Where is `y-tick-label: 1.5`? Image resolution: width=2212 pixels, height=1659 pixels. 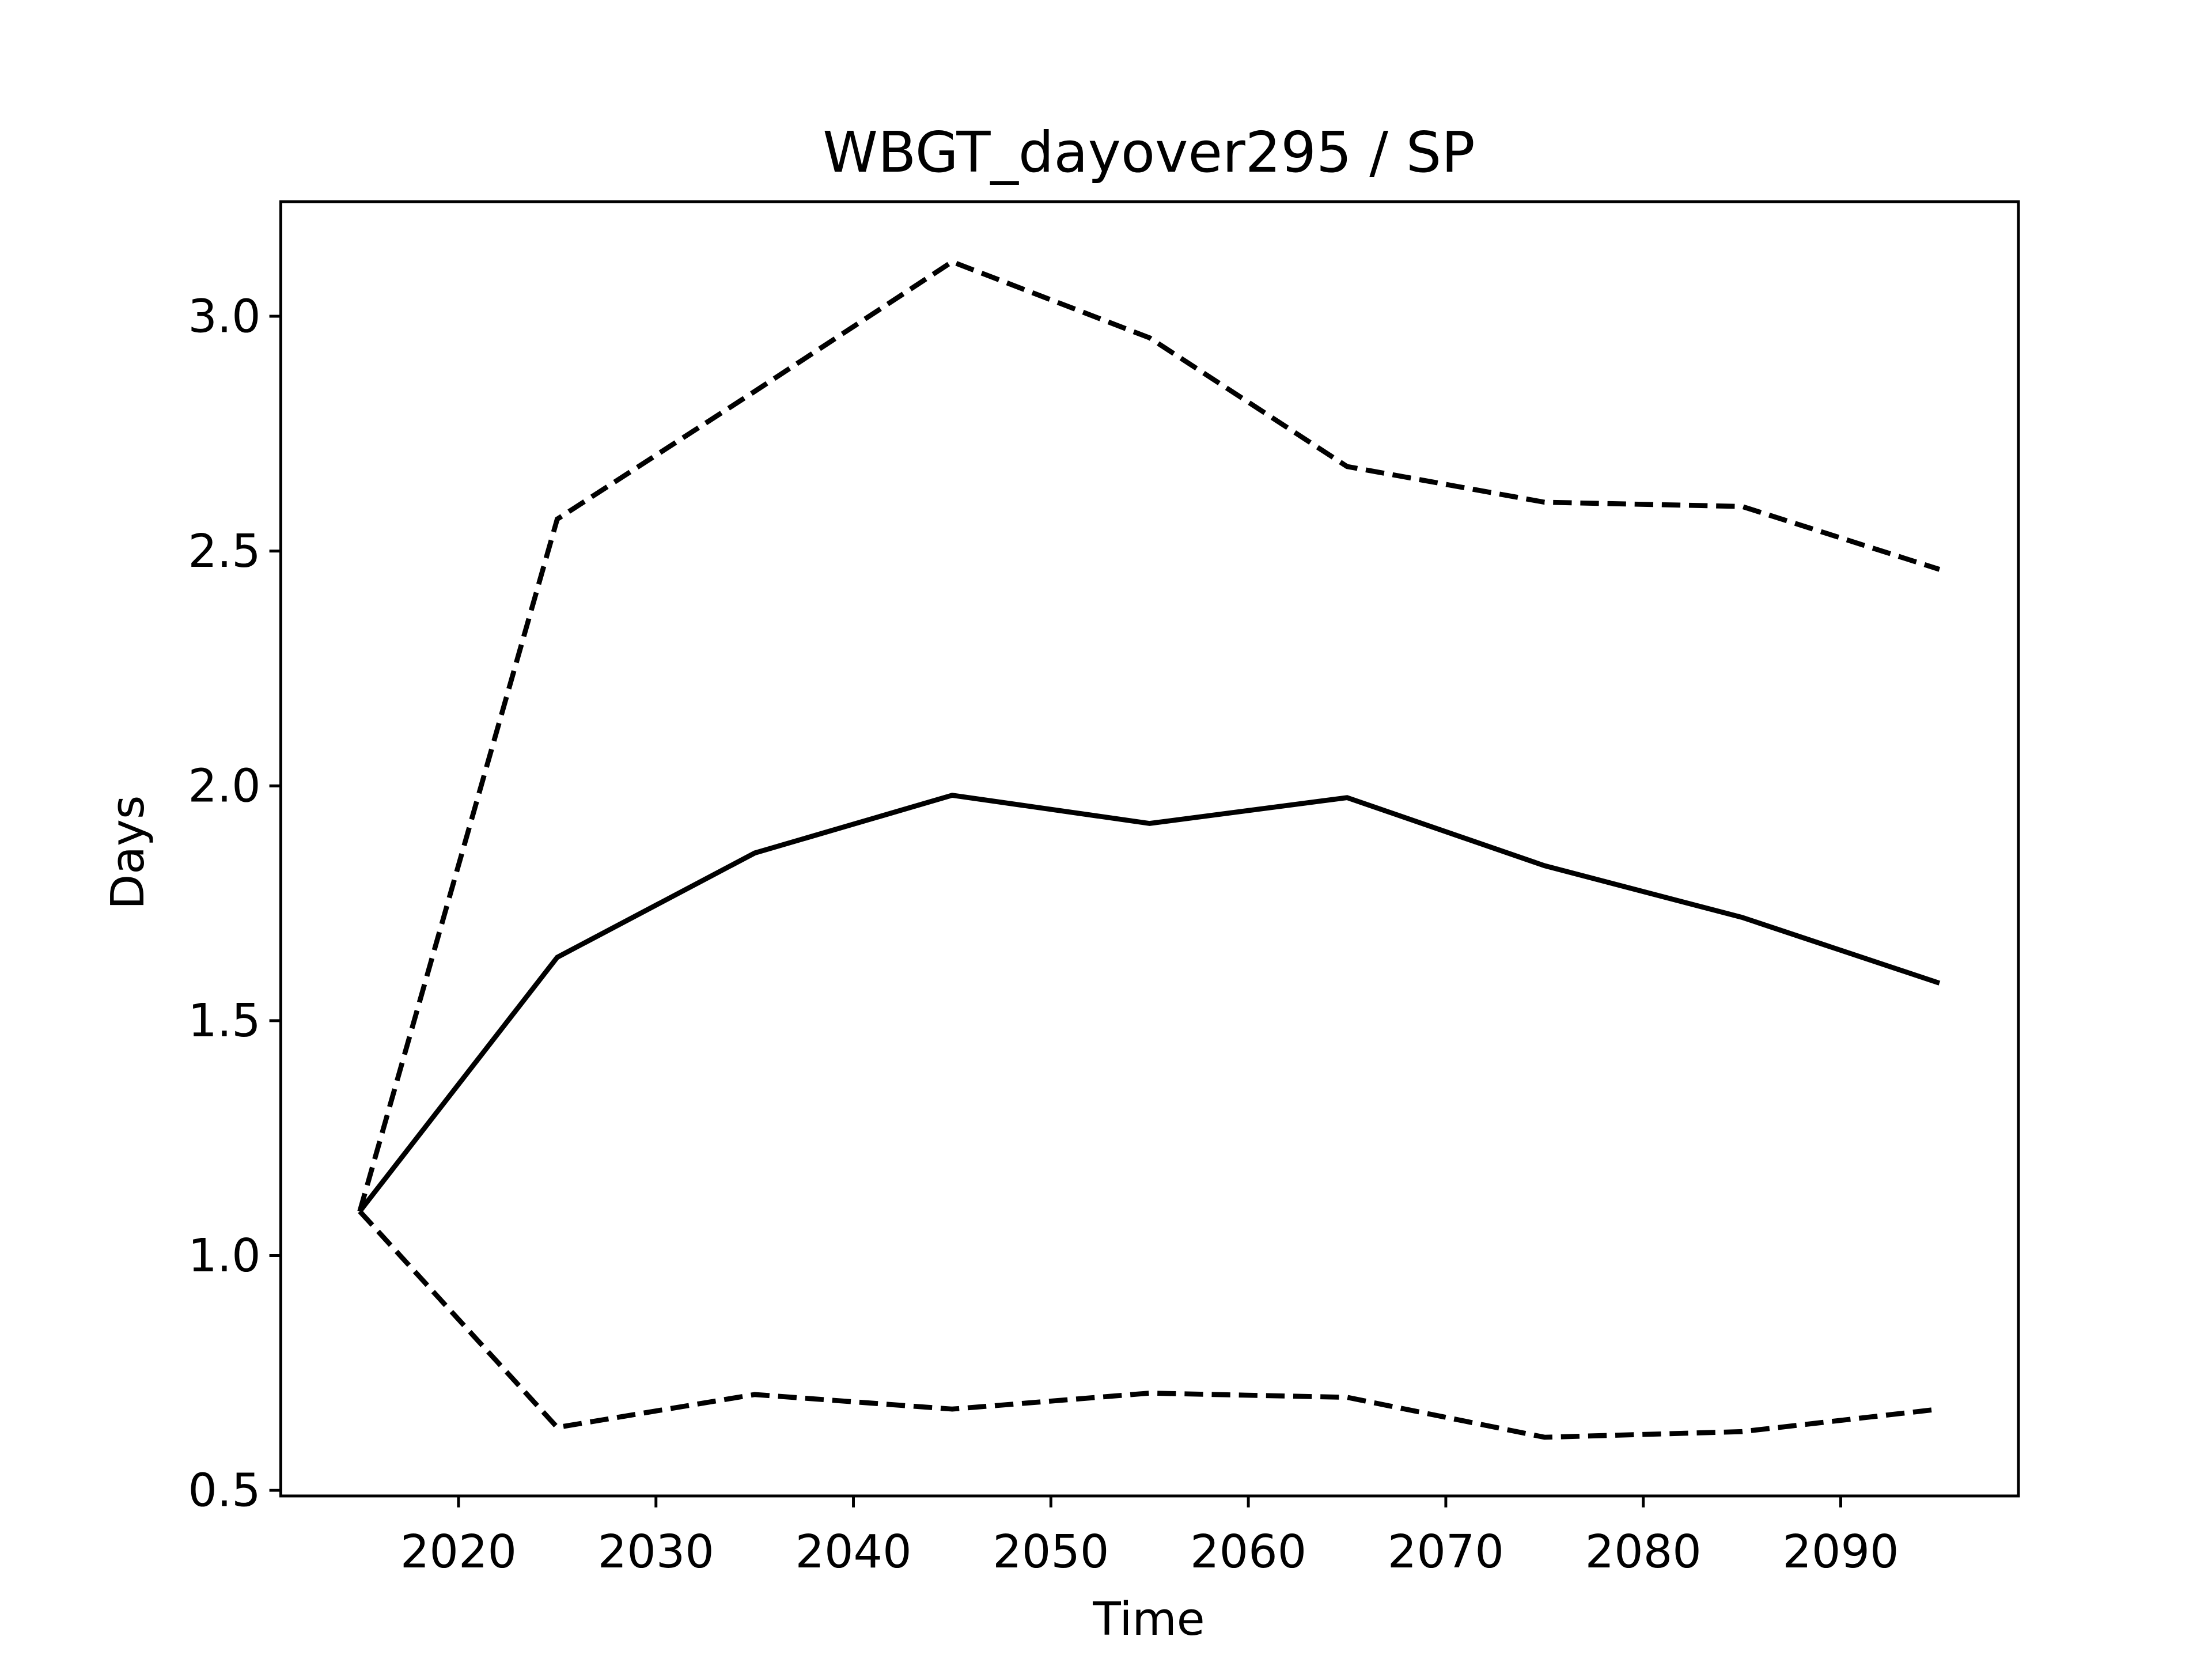 y-tick-label: 1.5 is located at coordinates (224, 1020).